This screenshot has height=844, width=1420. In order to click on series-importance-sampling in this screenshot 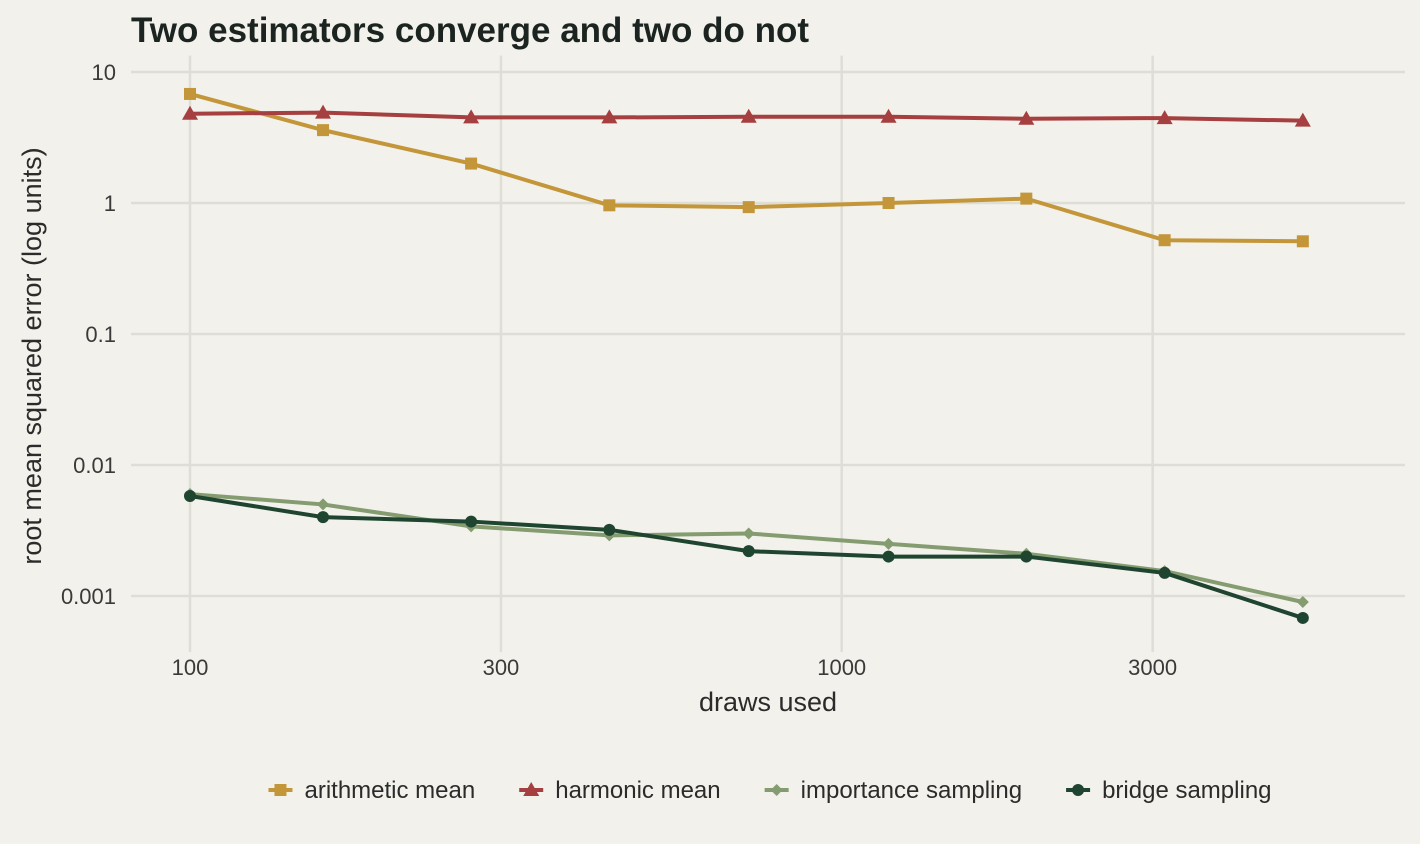, I will do `click(746, 548)`.